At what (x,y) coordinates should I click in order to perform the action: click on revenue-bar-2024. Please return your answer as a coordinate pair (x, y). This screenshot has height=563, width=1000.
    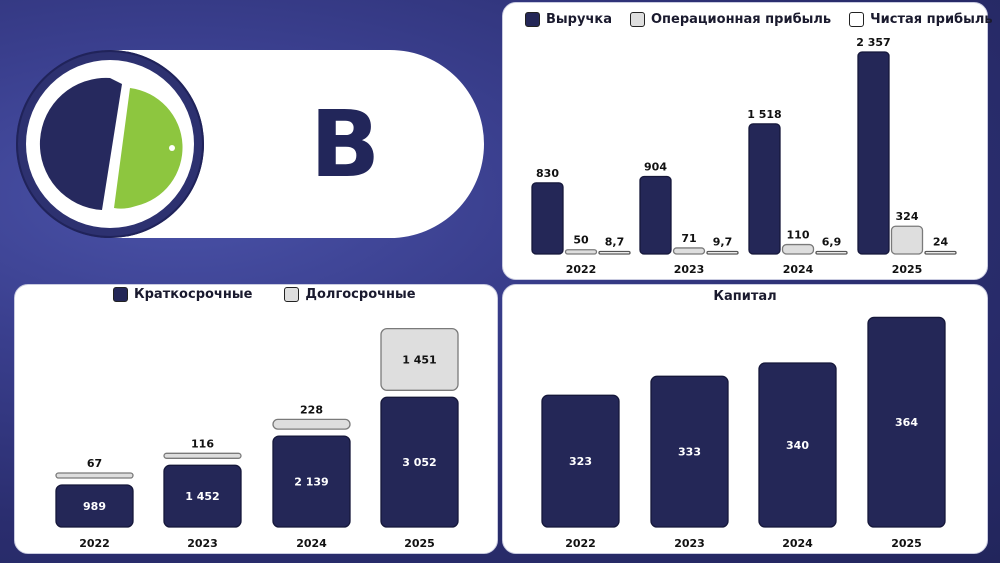
    Looking at the image, I should click on (764, 189).